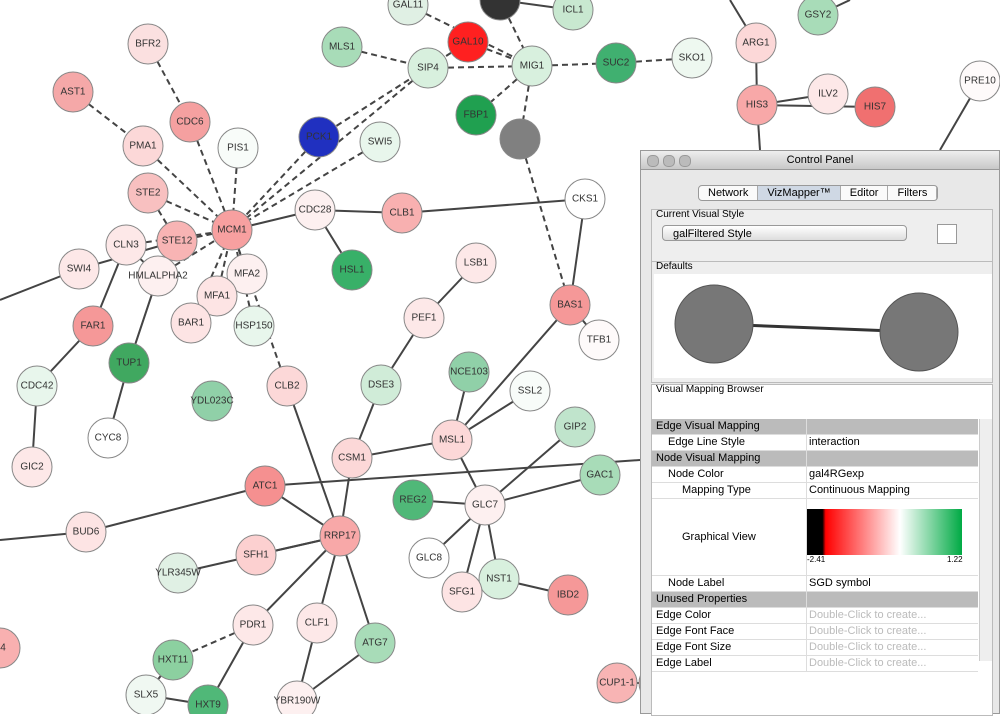 The width and height of the screenshot is (1000, 716). What do you see at coordinates (815, 475) in the screenshot?
I see `property-row: Node Color gal4RGexp` at bounding box center [815, 475].